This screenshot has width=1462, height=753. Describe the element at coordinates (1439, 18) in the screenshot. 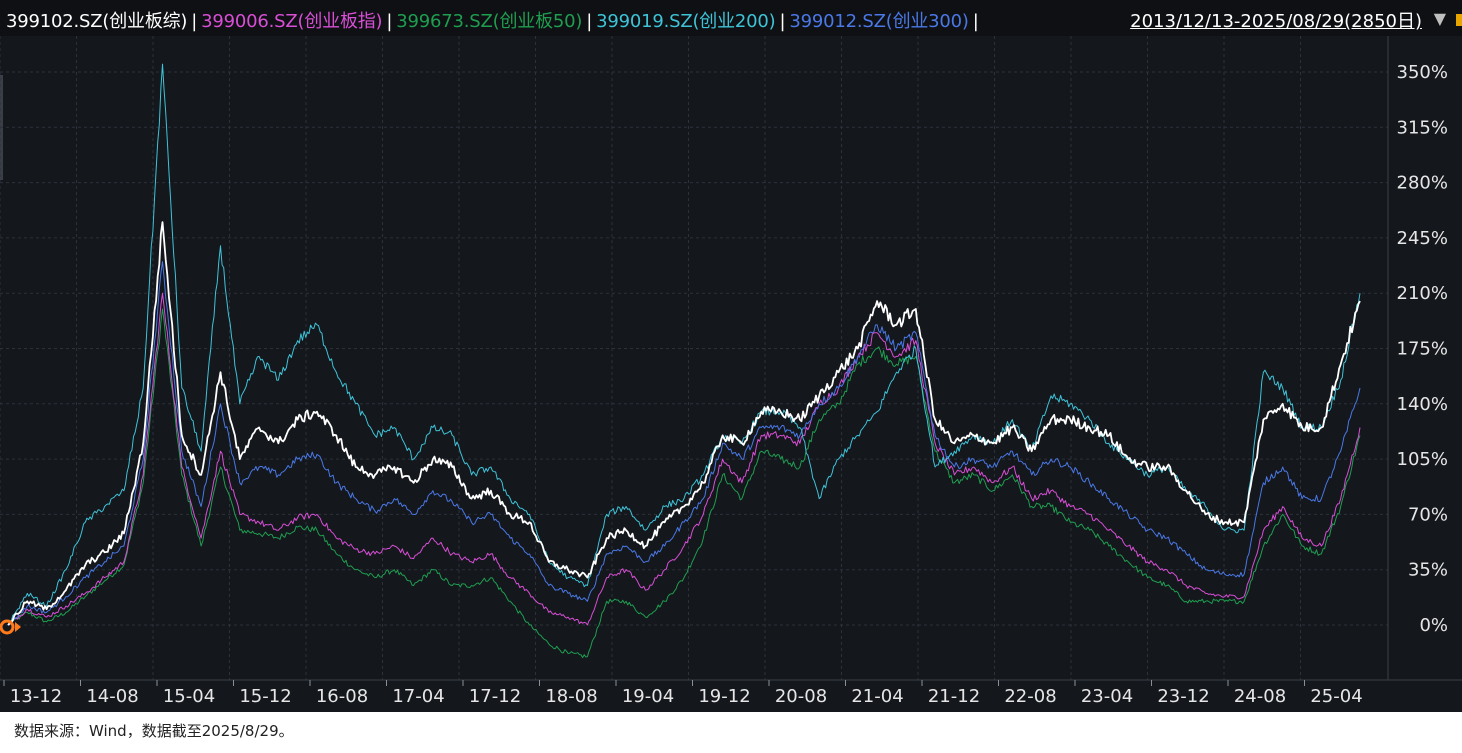

I see `caret-down-icon: ▼` at that location.